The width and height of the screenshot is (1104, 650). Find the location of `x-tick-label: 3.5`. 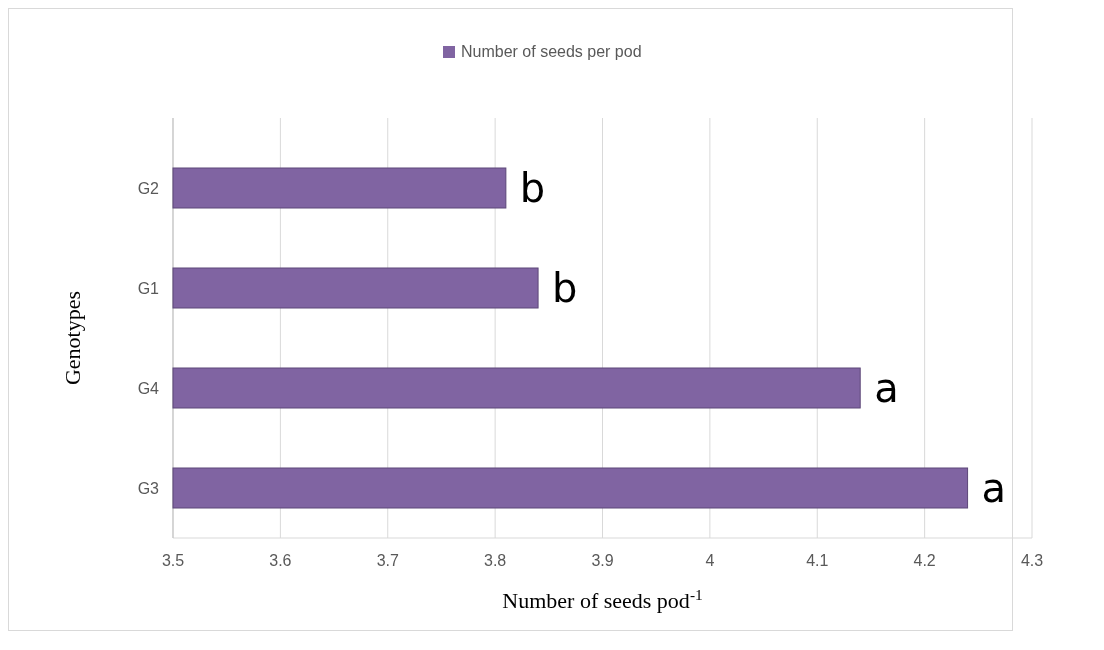

x-tick-label: 3.5 is located at coordinates (173, 560).